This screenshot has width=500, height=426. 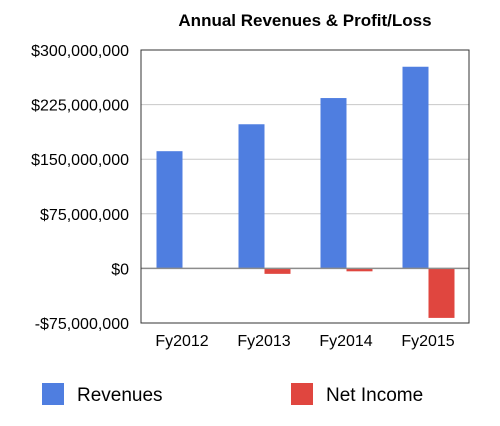 I want to click on net-income-bar-fy2013, so click(x=277, y=271).